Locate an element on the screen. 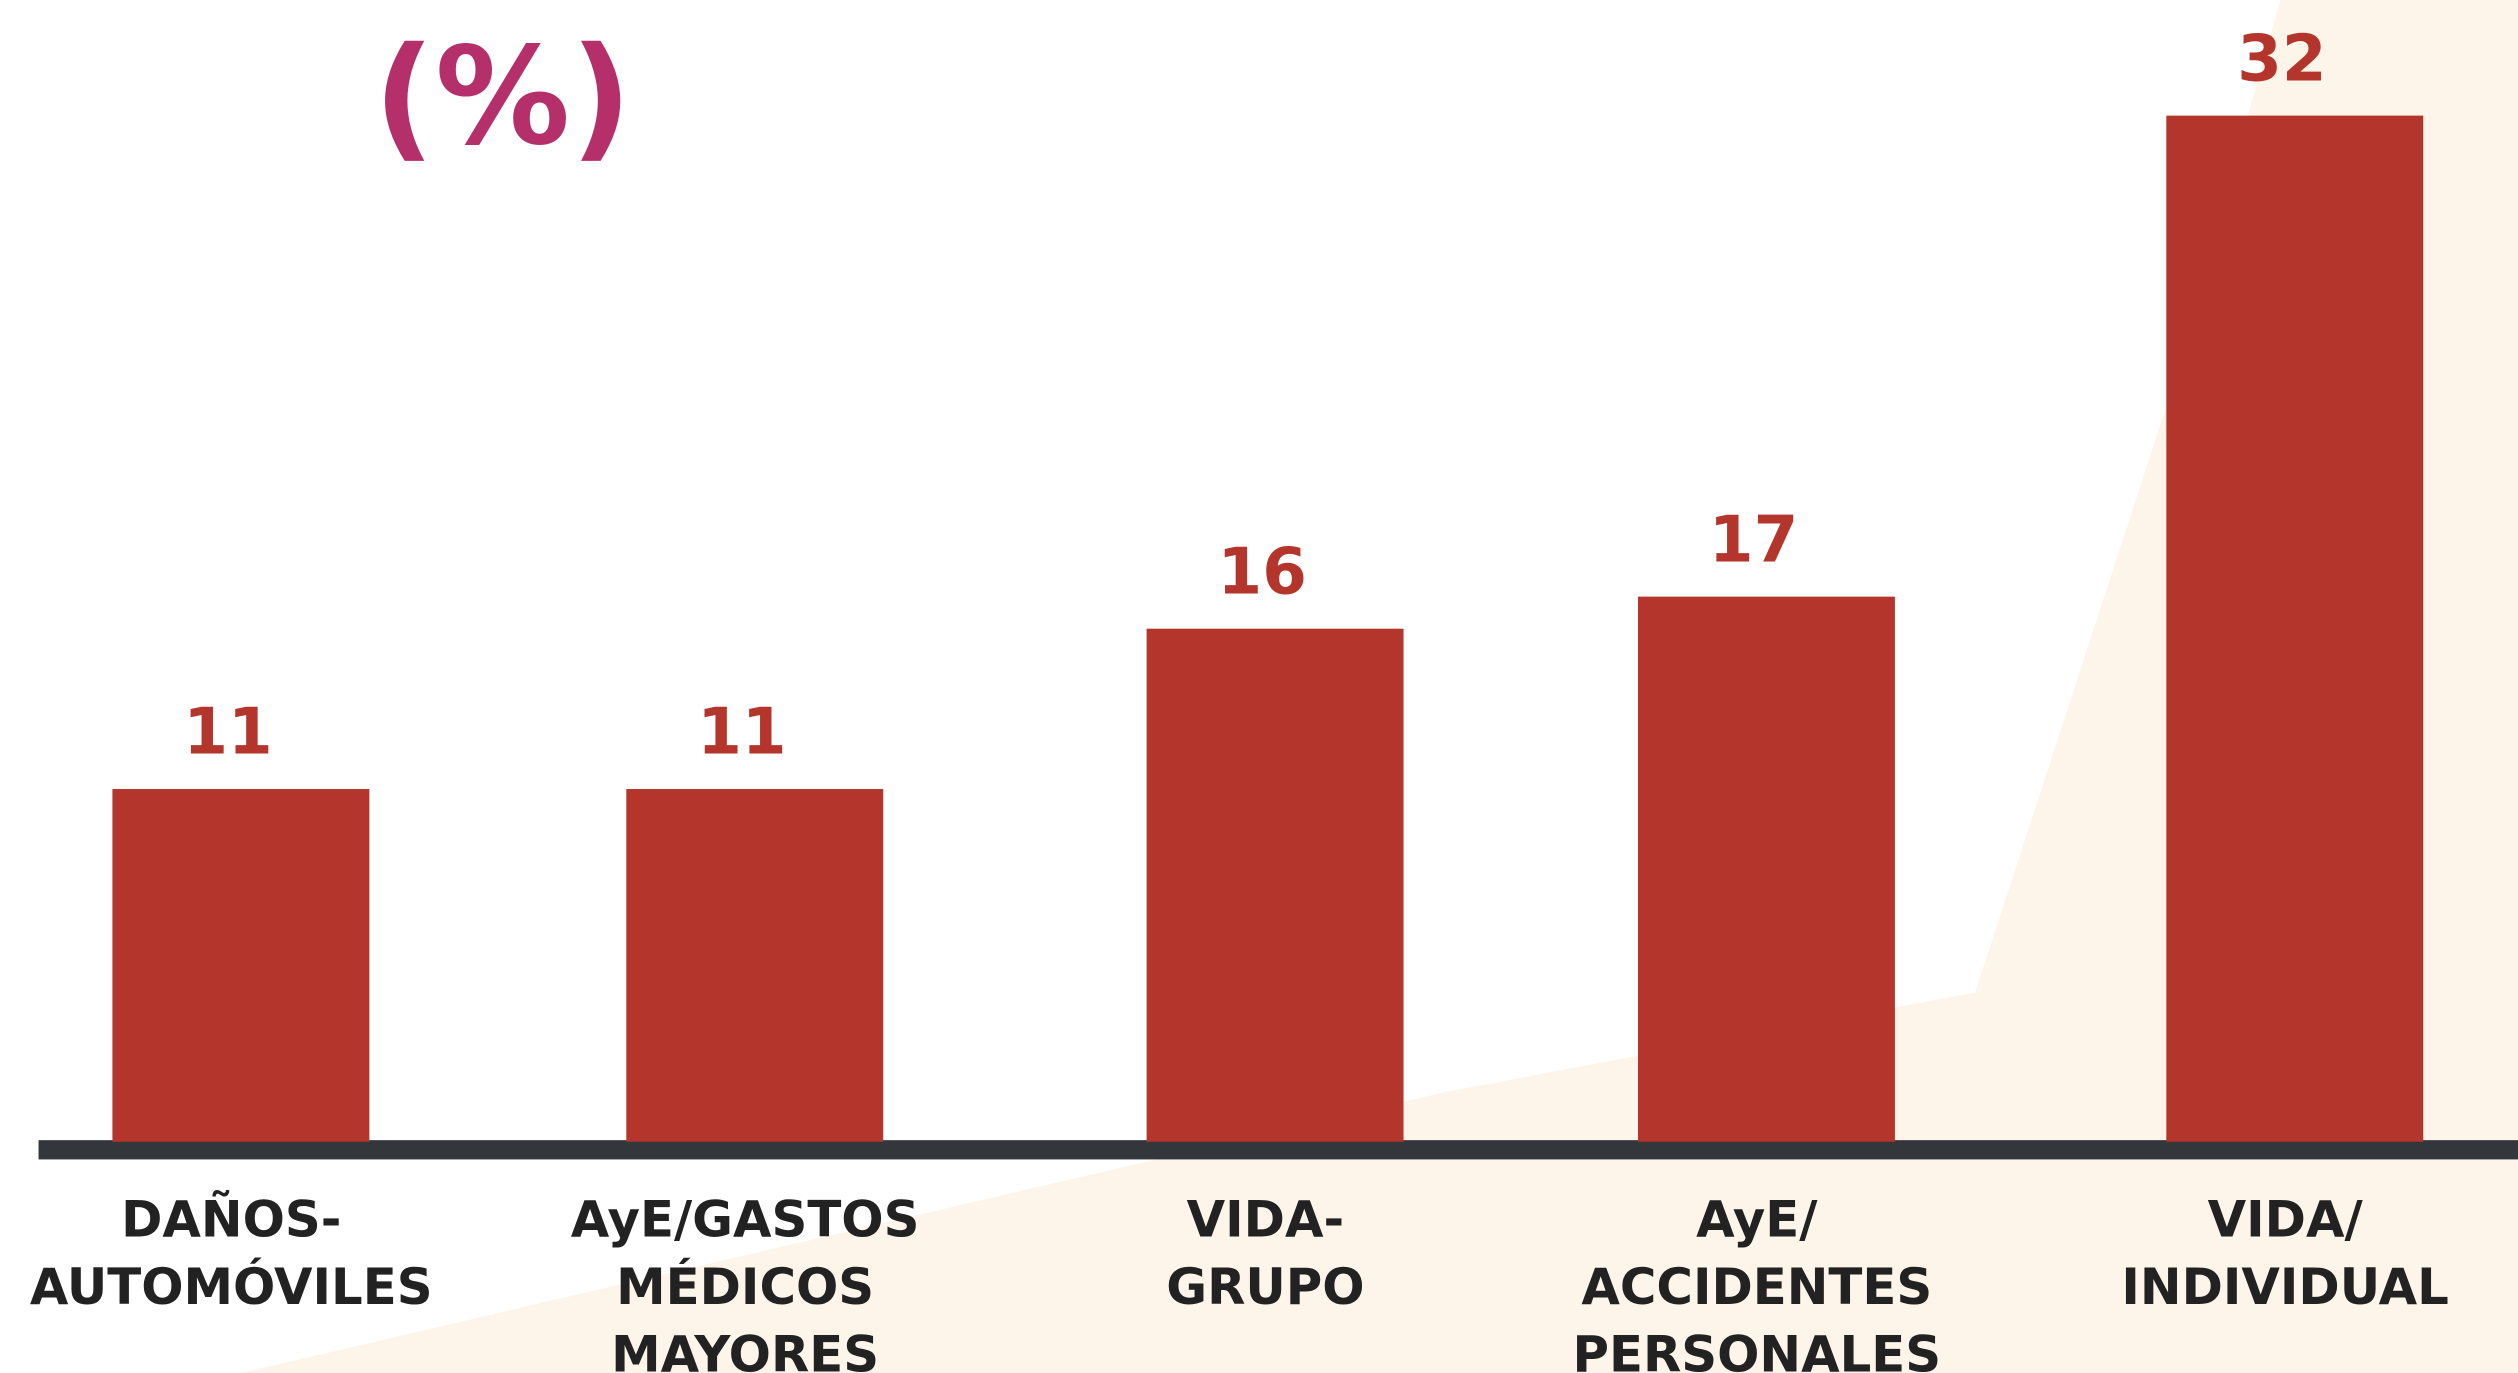 This screenshot has width=2518, height=1373. x-tick-label: AyE/ is located at coordinates (1757, 1220).